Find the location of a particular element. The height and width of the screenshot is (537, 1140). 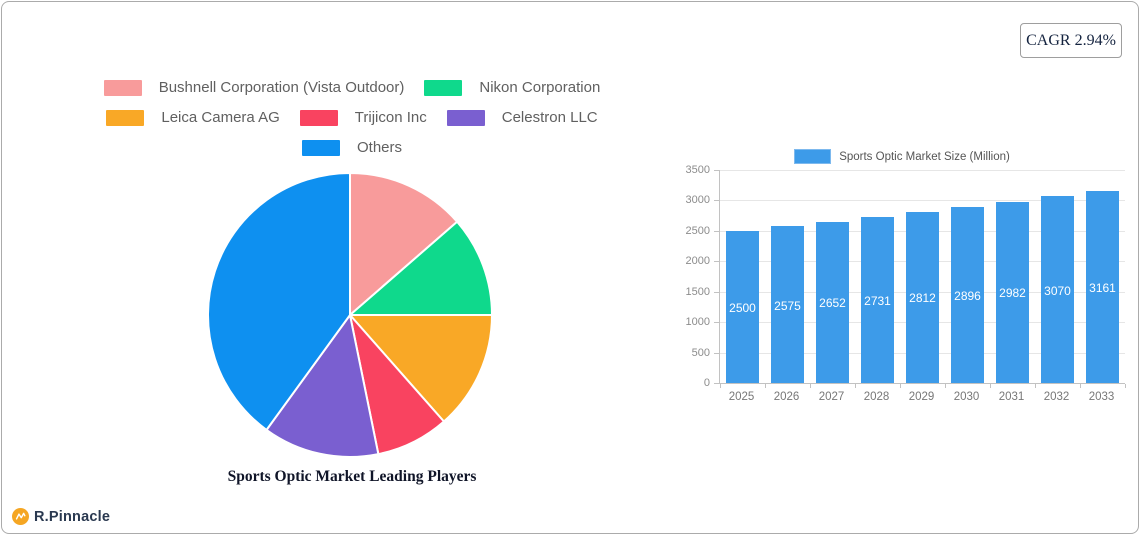

bar-y-labels: 0 500 1000 1500 2000 2500 3000 3500 is located at coordinates (687, 276).